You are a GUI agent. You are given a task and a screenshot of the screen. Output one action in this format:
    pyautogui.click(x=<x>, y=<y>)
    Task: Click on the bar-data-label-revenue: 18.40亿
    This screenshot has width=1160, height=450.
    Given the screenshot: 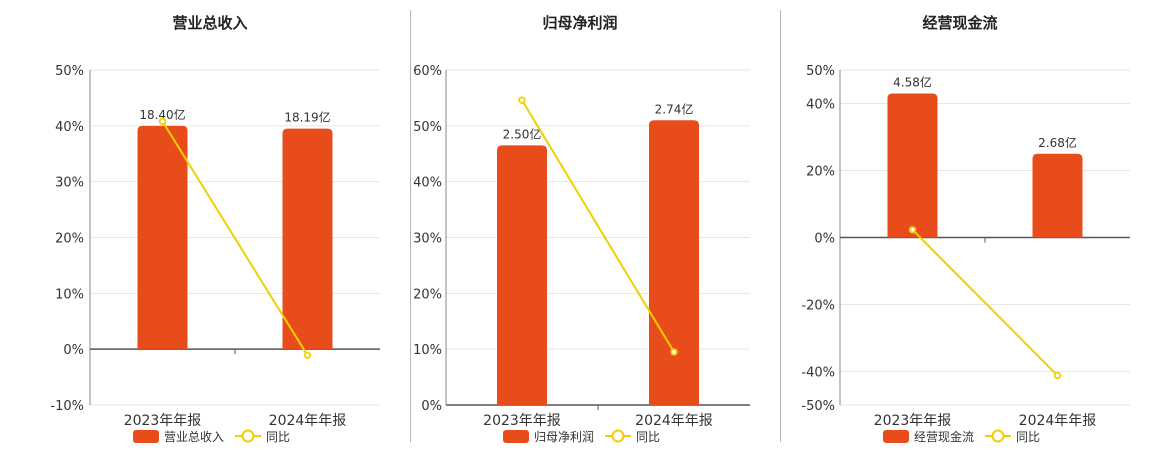 What is the action you would take?
    pyautogui.click(x=162, y=114)
    